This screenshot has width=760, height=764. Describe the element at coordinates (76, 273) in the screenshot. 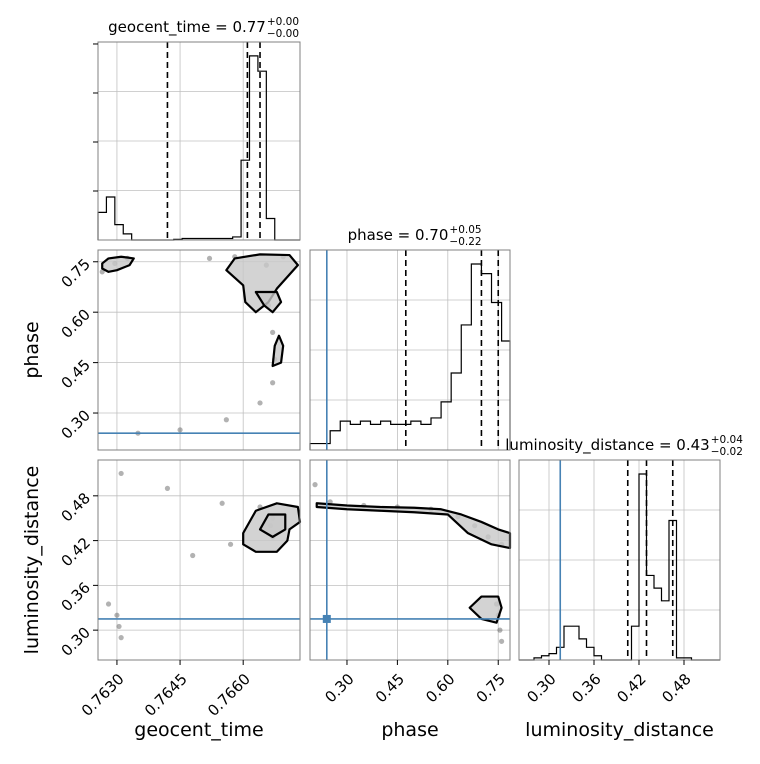

I see `tick-label-y-phase-3: 0.75` at that location.